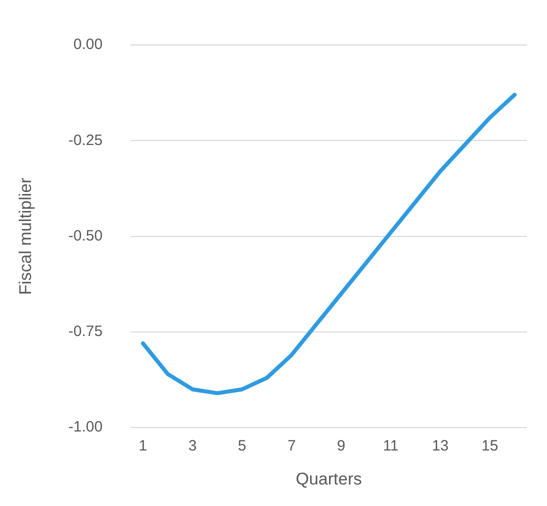 The image size is (547, 506). What do you see at coordinates (329, 478) in the screenshot?
I see `x-axis-title: Quarters` at bounding box center [329, 478].